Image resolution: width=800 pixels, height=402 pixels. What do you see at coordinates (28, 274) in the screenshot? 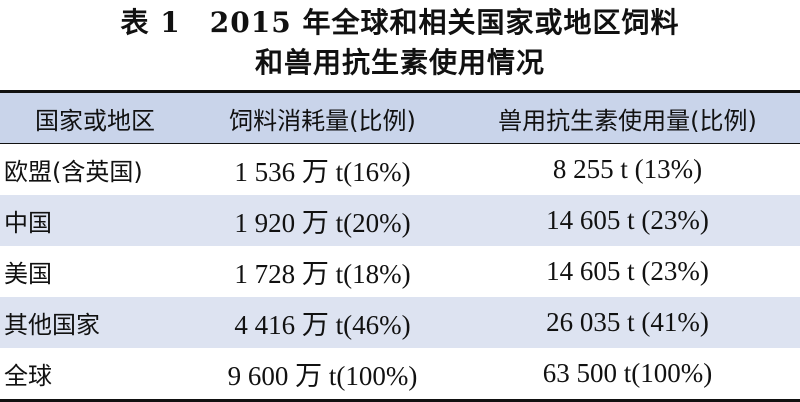
I see `cell-region: 美国` at bounding box center [28, 274].